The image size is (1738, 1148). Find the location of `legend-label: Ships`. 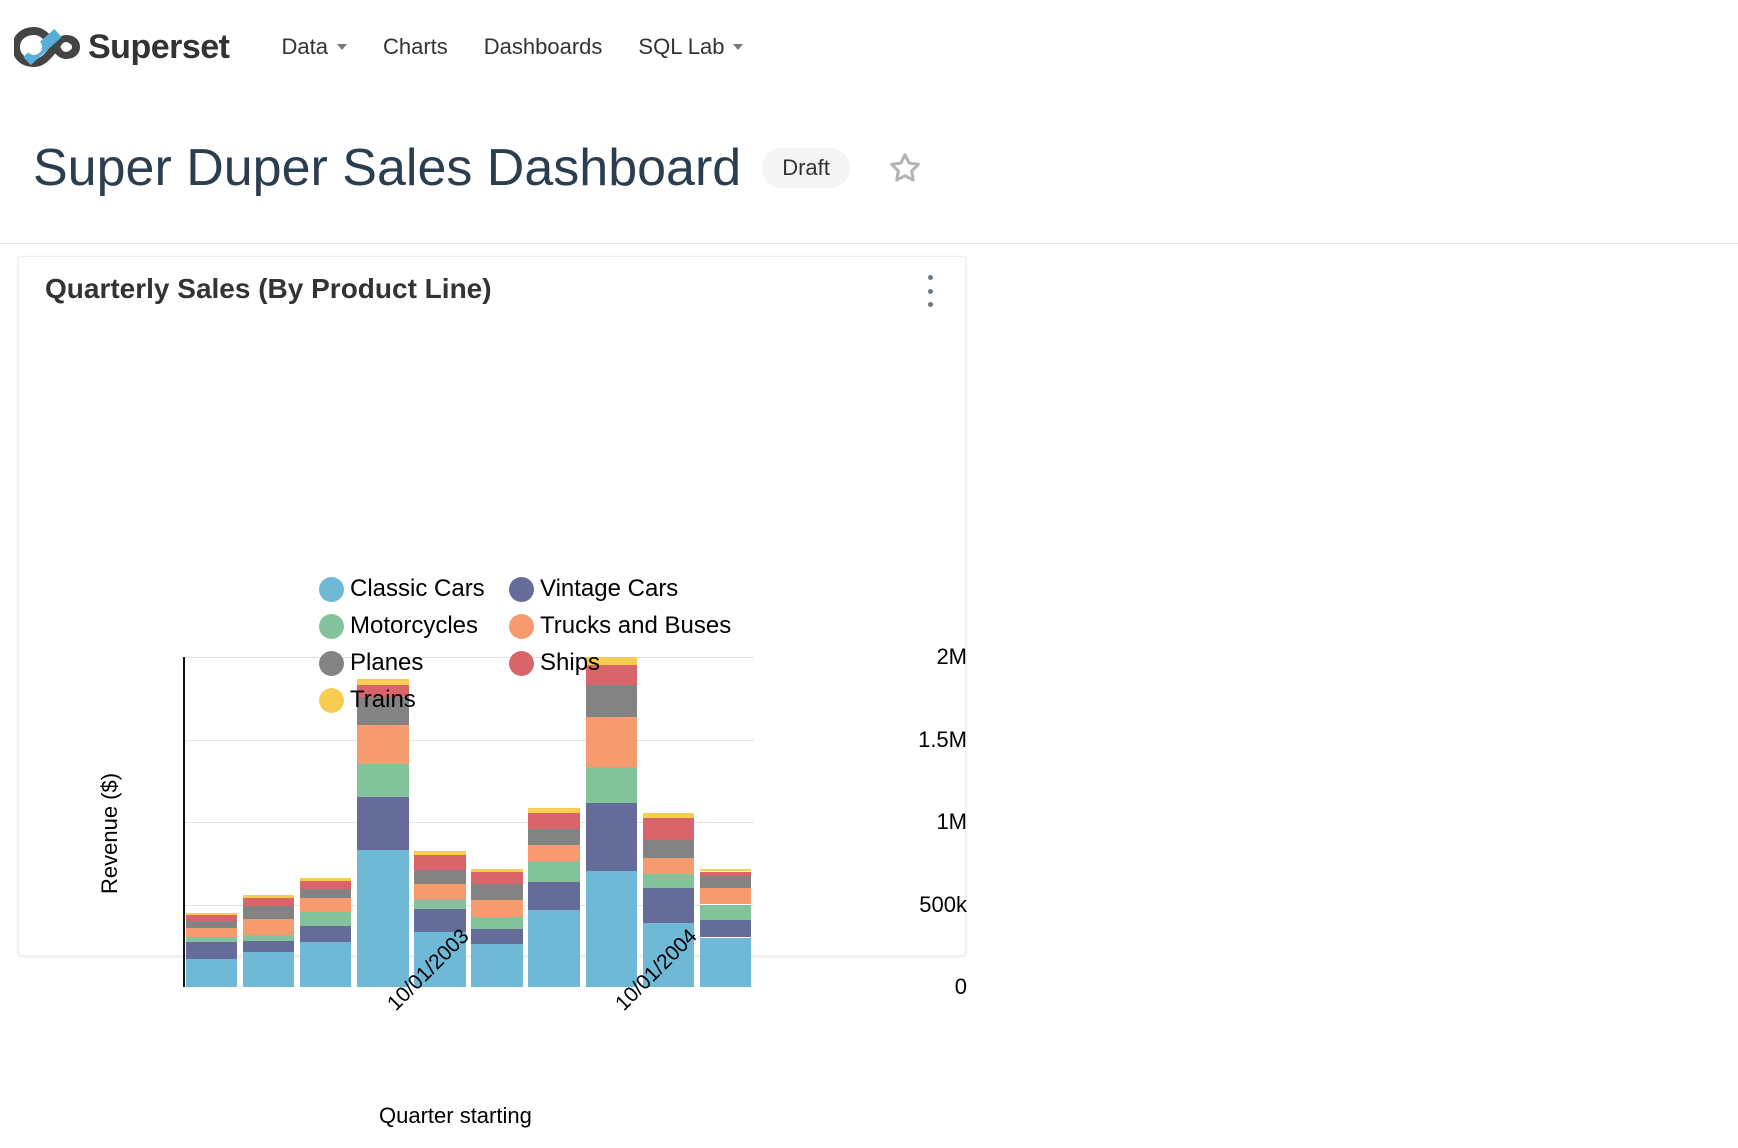

legend-label: Ships is located at coordinates (570, 662).